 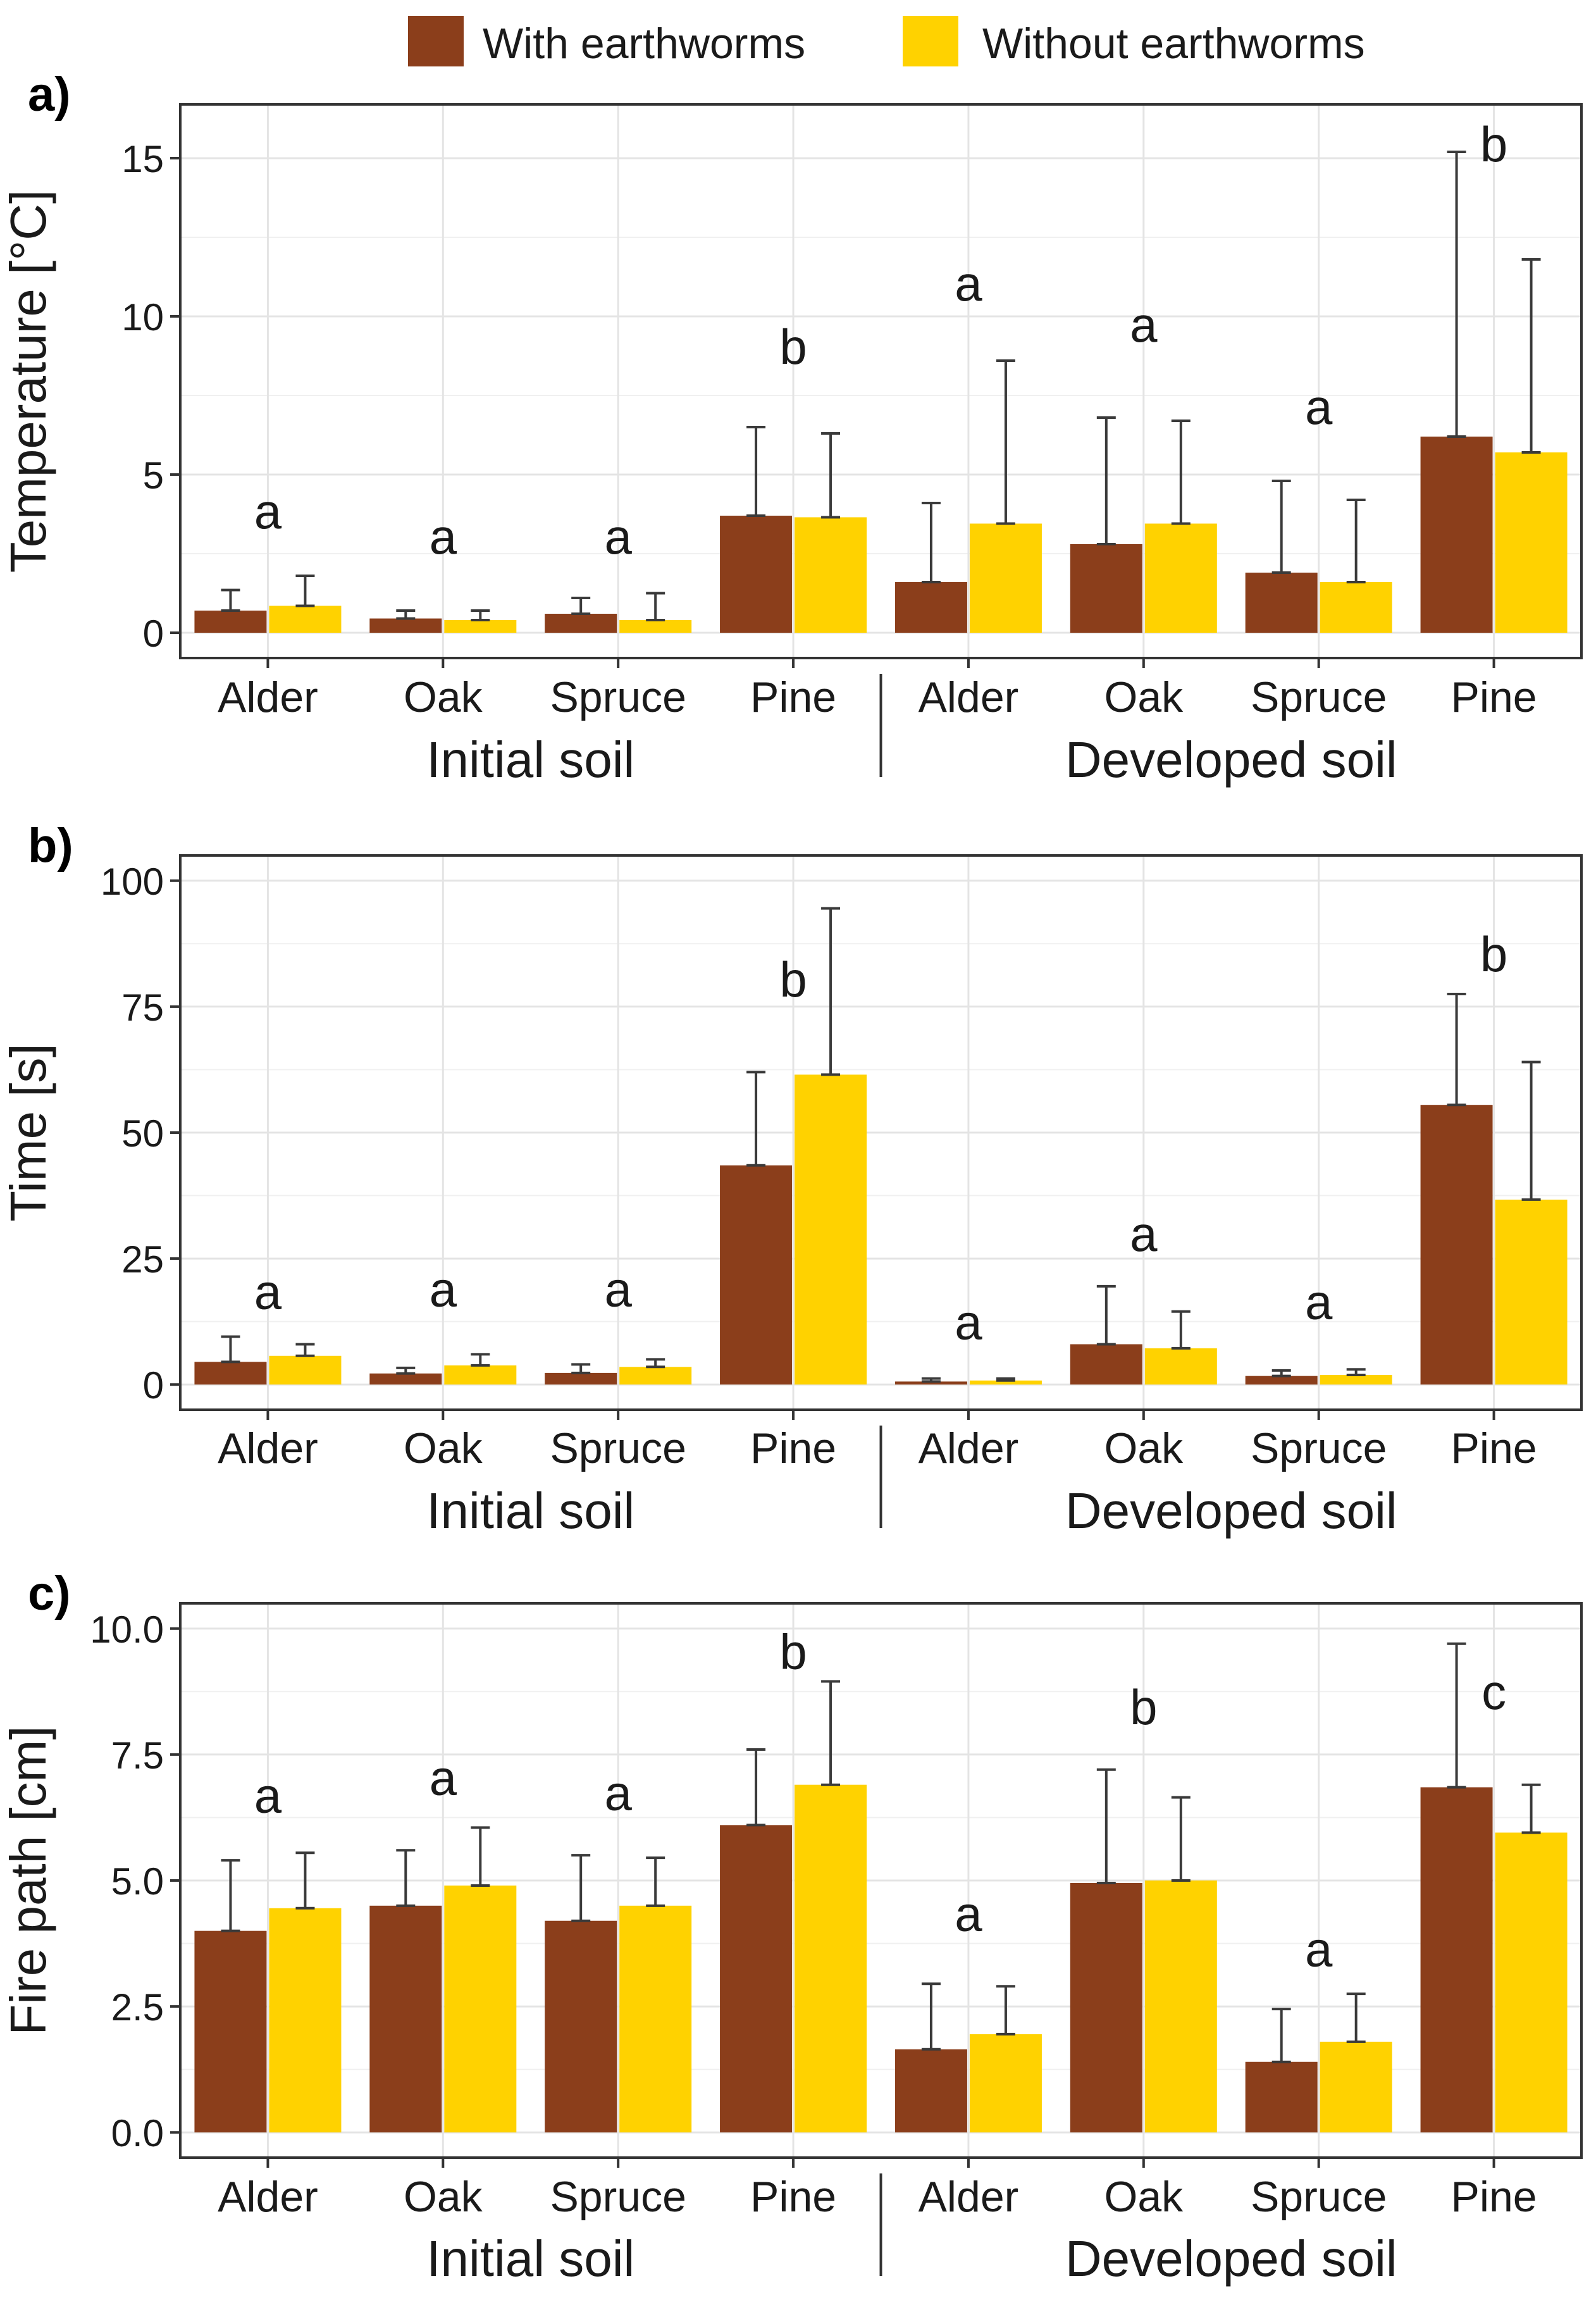 What do you see at coordinates (50, 846) in the screenshot?
I see `panel-tag: b)` at bounding box center [50, 846].